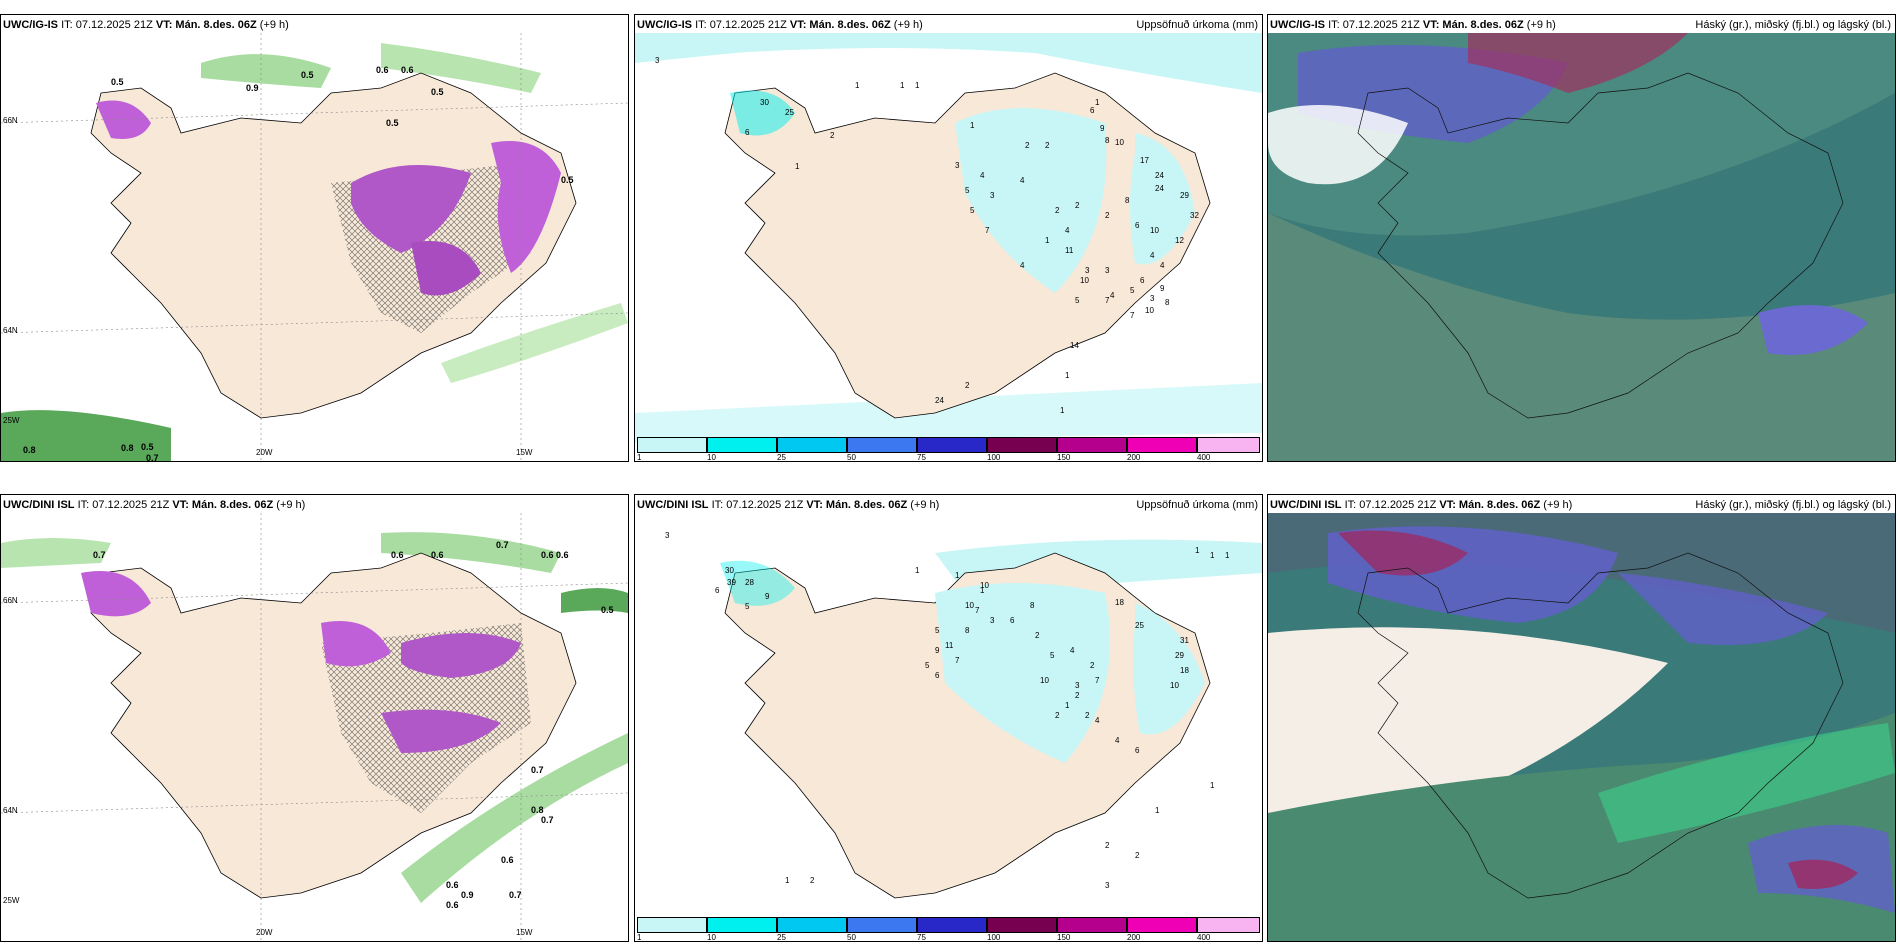  I want to click on colorbar-label: 1, so click(639, 937).